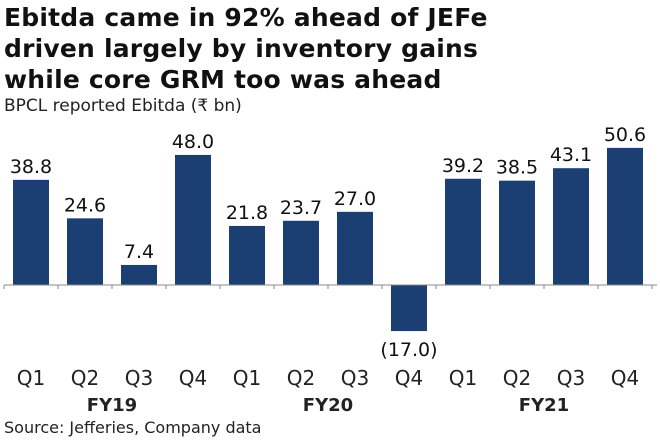 Image resolution: width=660 pixels, height=440 pixels. What do you see at coordinates (301, 208) in the screenshot?
I see `data-label: 23.7` at bounding box center [301, 208].